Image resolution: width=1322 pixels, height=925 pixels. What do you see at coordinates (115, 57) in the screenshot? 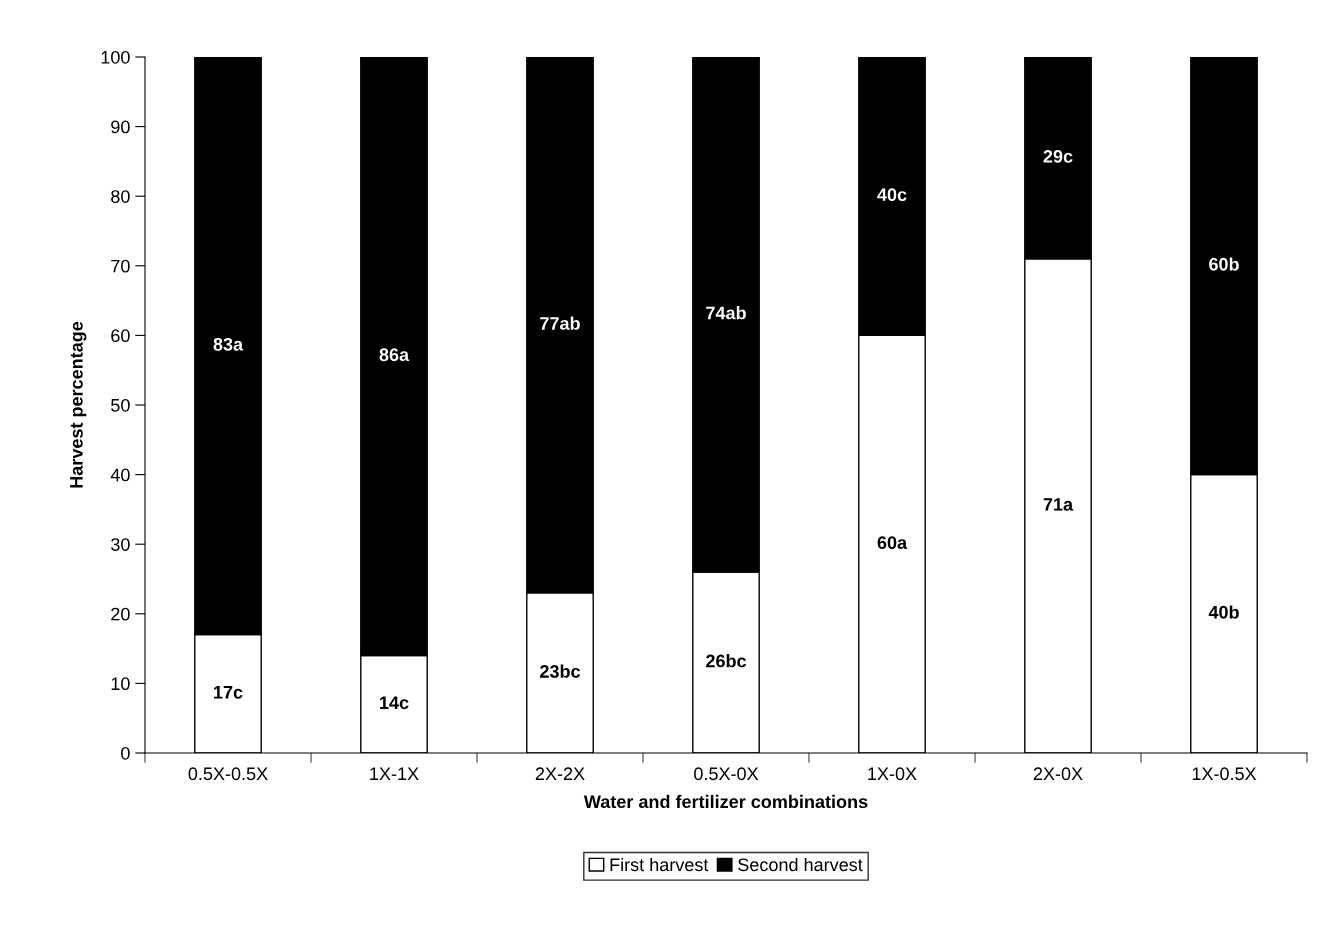
I see `y-tick-label: 100` at bounding box center [115, 57].